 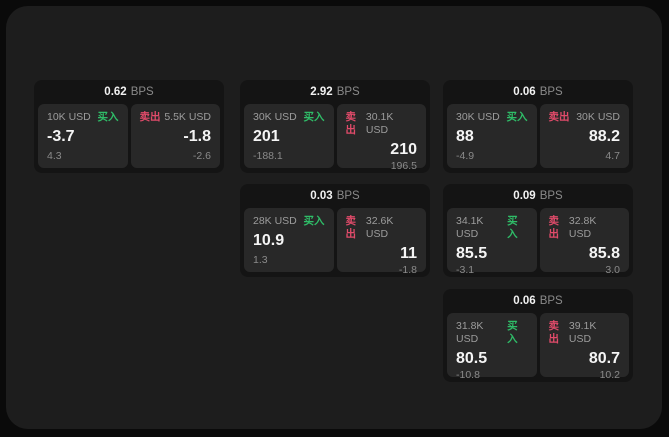 What do you see at coordinates (604, 253) in the screenshot?
I see `sell-price: 85.8` at bounding box center [604, 253].